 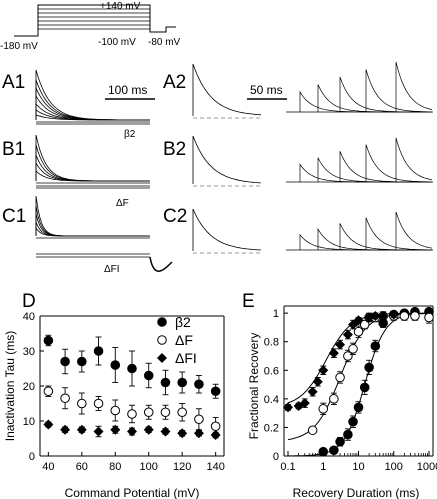 I want to click on panel-label-d: D, so click(x=29, y=301).